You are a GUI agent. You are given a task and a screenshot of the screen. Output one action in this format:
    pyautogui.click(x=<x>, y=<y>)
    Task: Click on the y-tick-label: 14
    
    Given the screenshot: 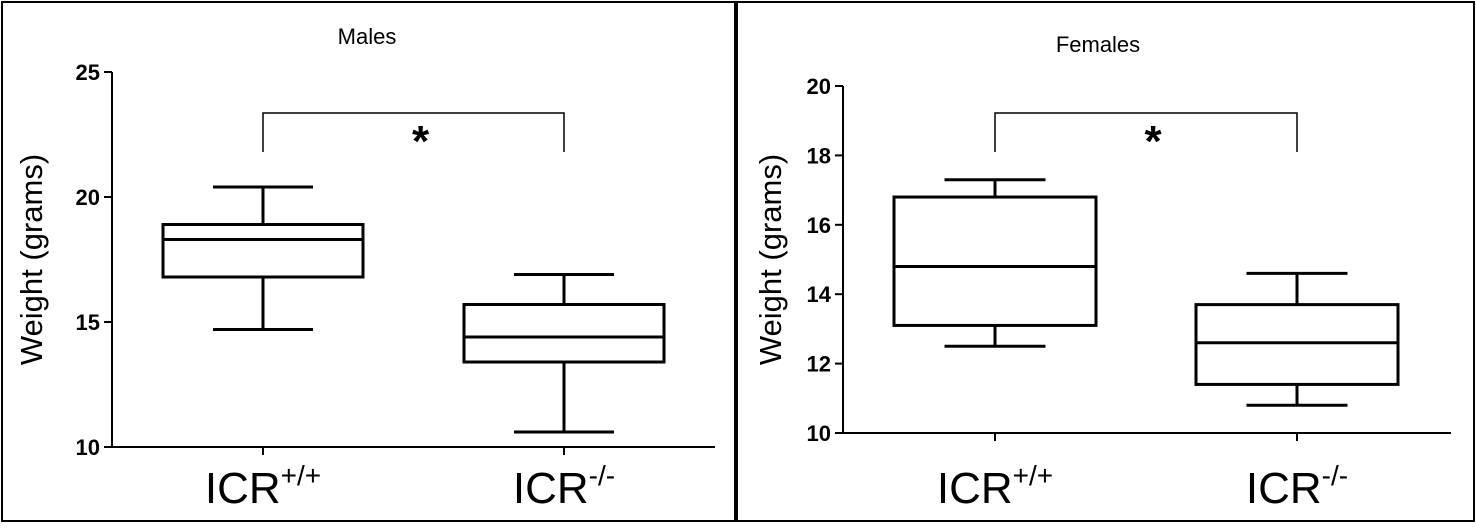 What is the action you would take?
    pyautogui.click(x=819, y=294)
    